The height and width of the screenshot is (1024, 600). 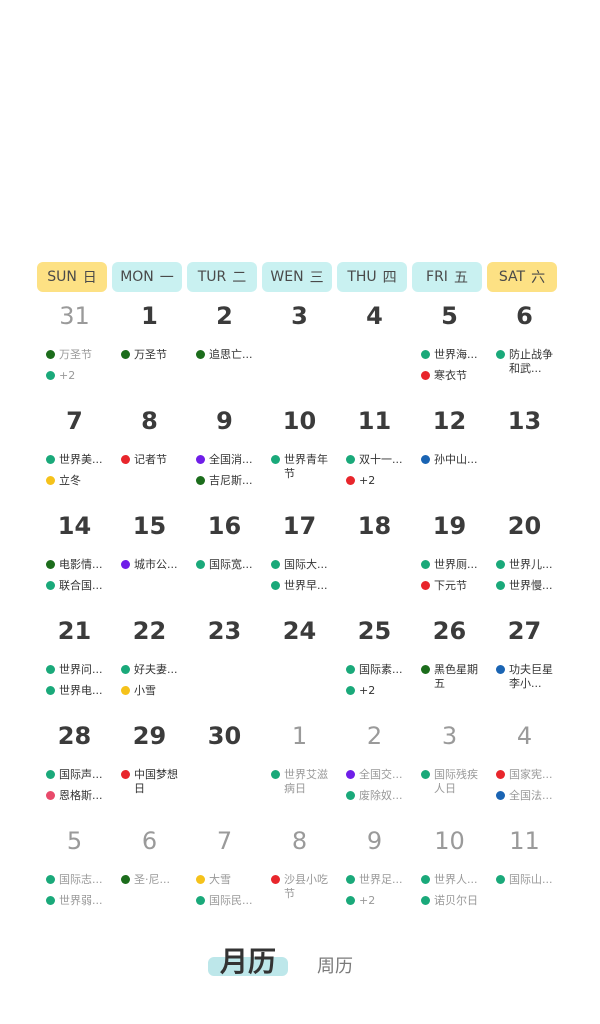 I want to click on day-cell: 18, so click(x=374, y=560).